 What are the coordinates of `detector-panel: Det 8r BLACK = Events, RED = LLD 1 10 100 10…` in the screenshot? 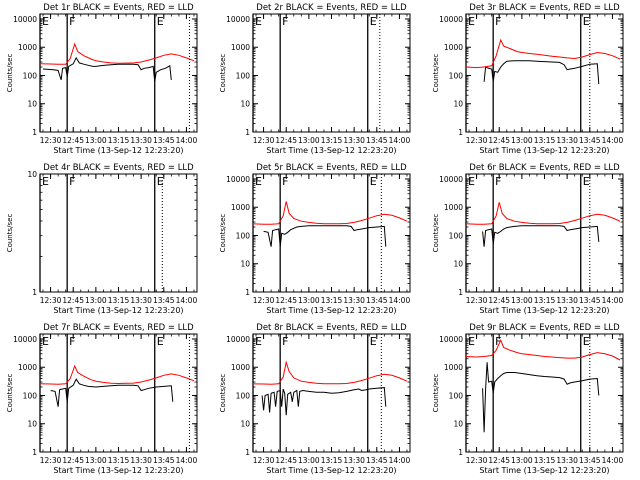 It's located at (315, 399).